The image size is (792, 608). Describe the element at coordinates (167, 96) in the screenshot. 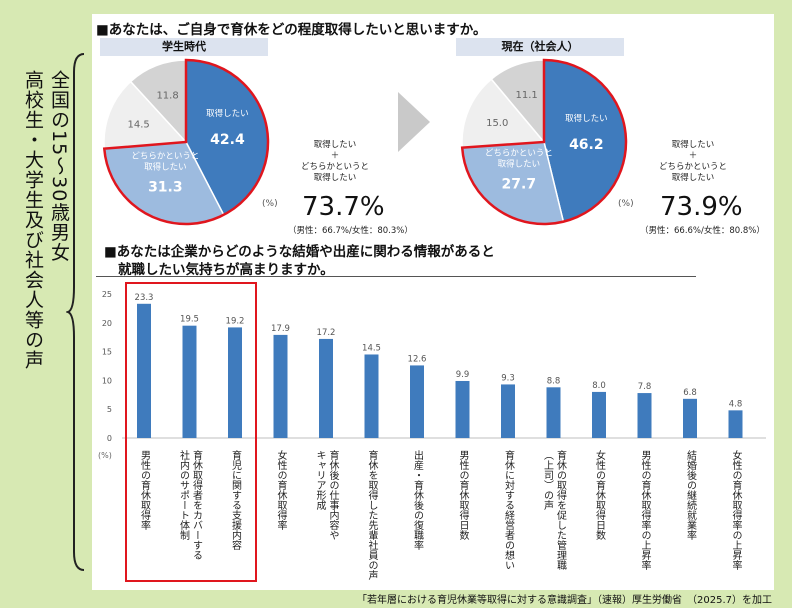

I see `pie-slice-value: 11.8` at that location.